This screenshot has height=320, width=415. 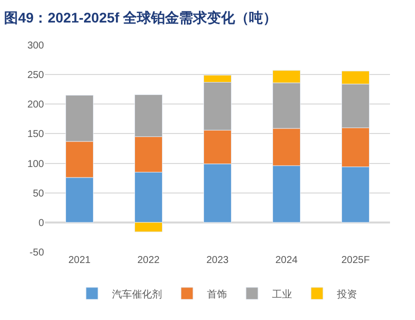 I want to click on y-tick-label: 250, so click(x=35, y=76).